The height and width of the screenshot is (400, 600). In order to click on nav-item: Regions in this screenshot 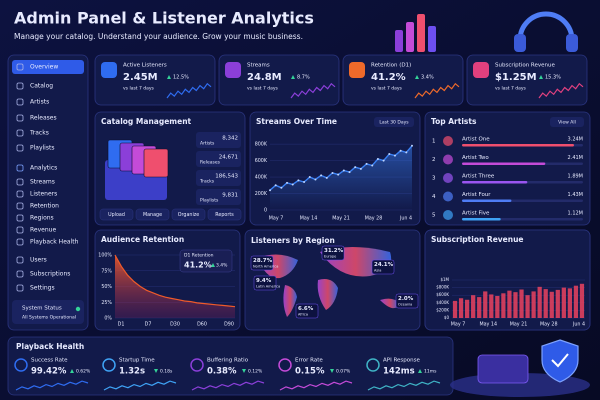, I will do `click(42, 218)`.